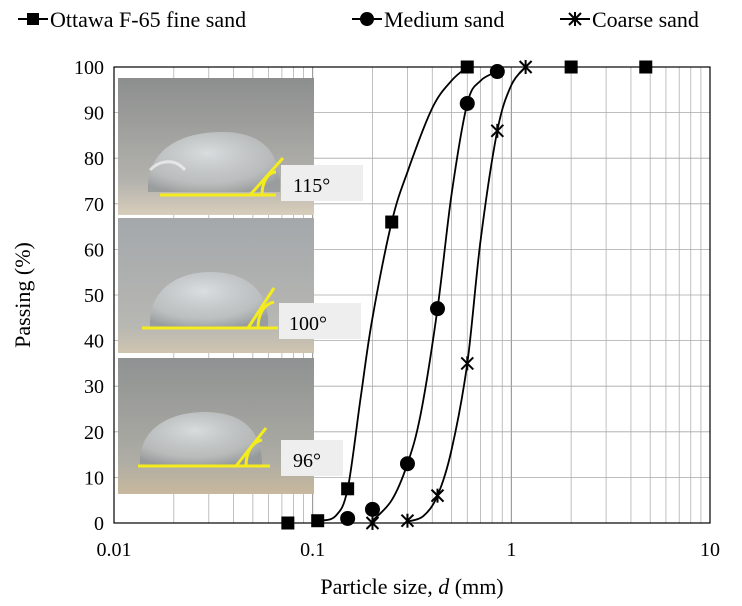  What do you see at coordinates (99, 524) in the screenshot?
I see `y-tick-label: 0` at bounding box center [99, 524].